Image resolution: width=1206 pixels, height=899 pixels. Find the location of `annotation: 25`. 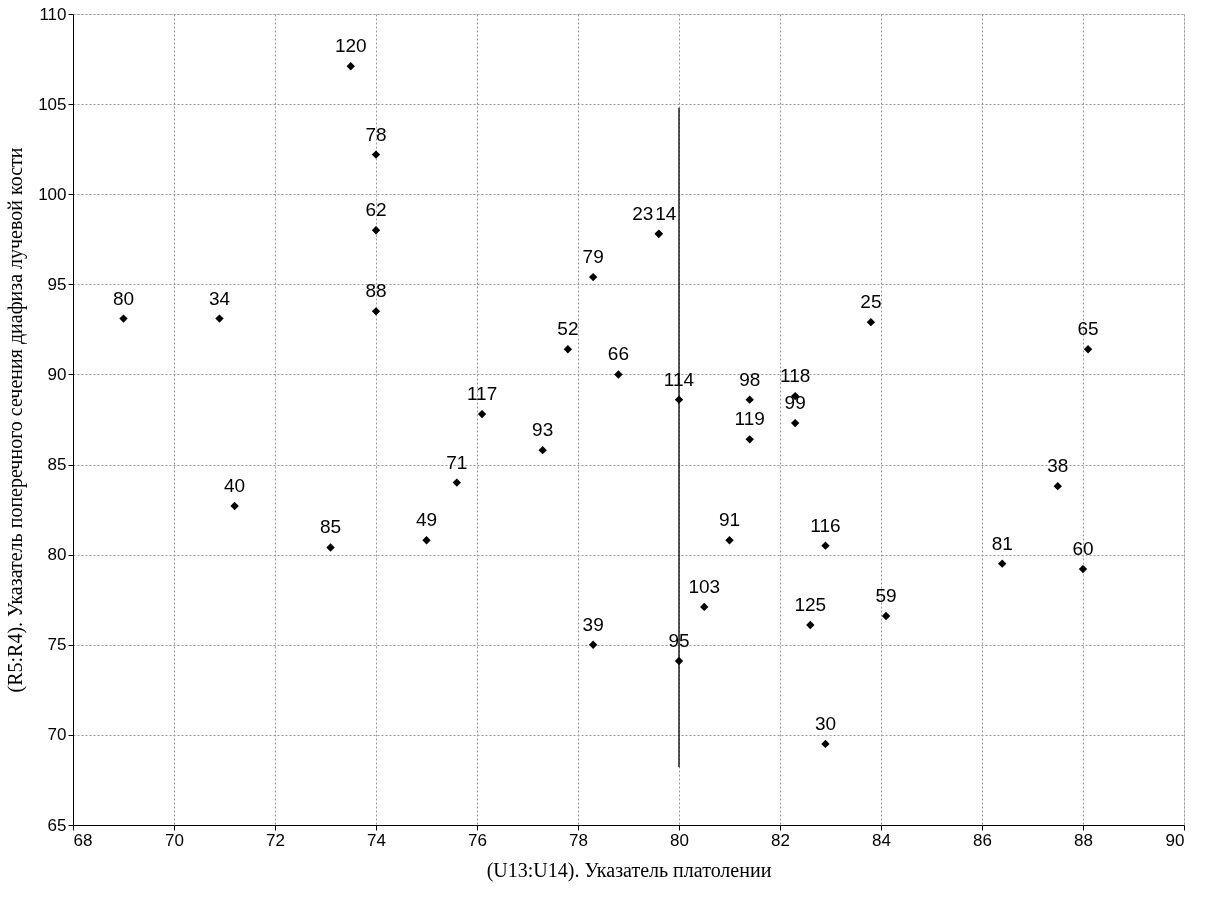

annotation: 25 is located at coordinates (871, 302).